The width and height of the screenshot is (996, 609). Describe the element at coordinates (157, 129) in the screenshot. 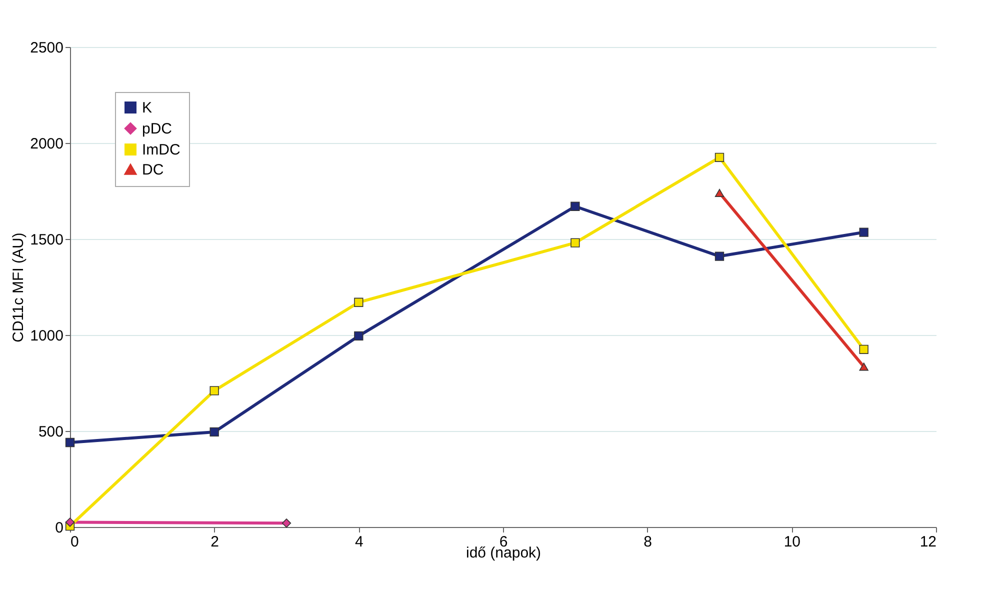

I see `legend-label: pDC` at that location.